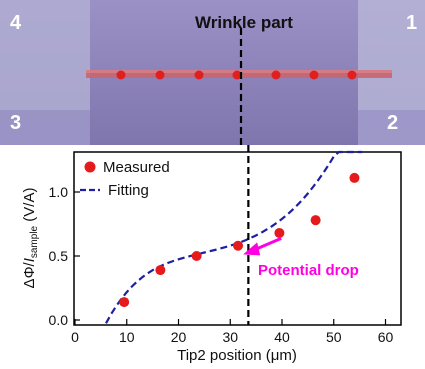 The image size is (425, 369). Describe the element at coordinates (16, 123) in the screenshot. I see `contact-label-3: 3` at that location.